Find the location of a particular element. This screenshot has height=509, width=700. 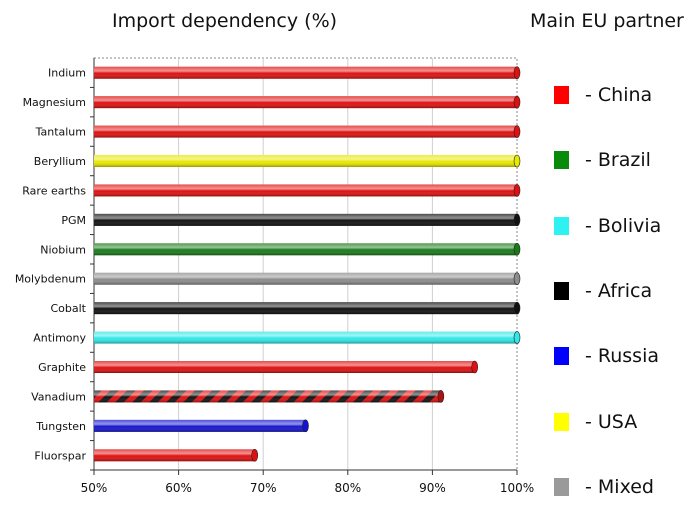

y-tick-label: Antimony is located at coordinates (59, 338).